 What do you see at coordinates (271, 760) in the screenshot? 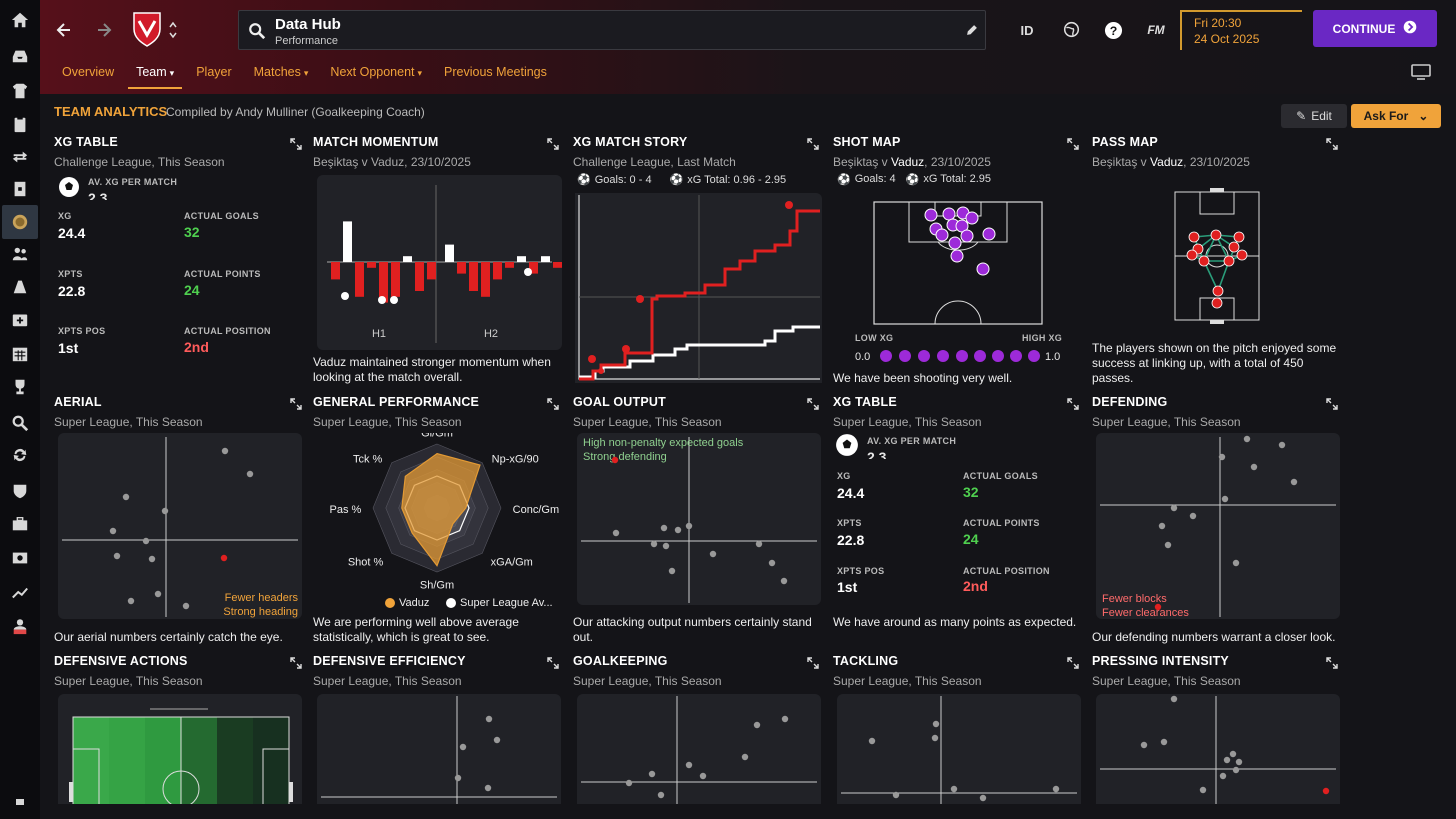
I see `zone` at bounding box center [271, 760].